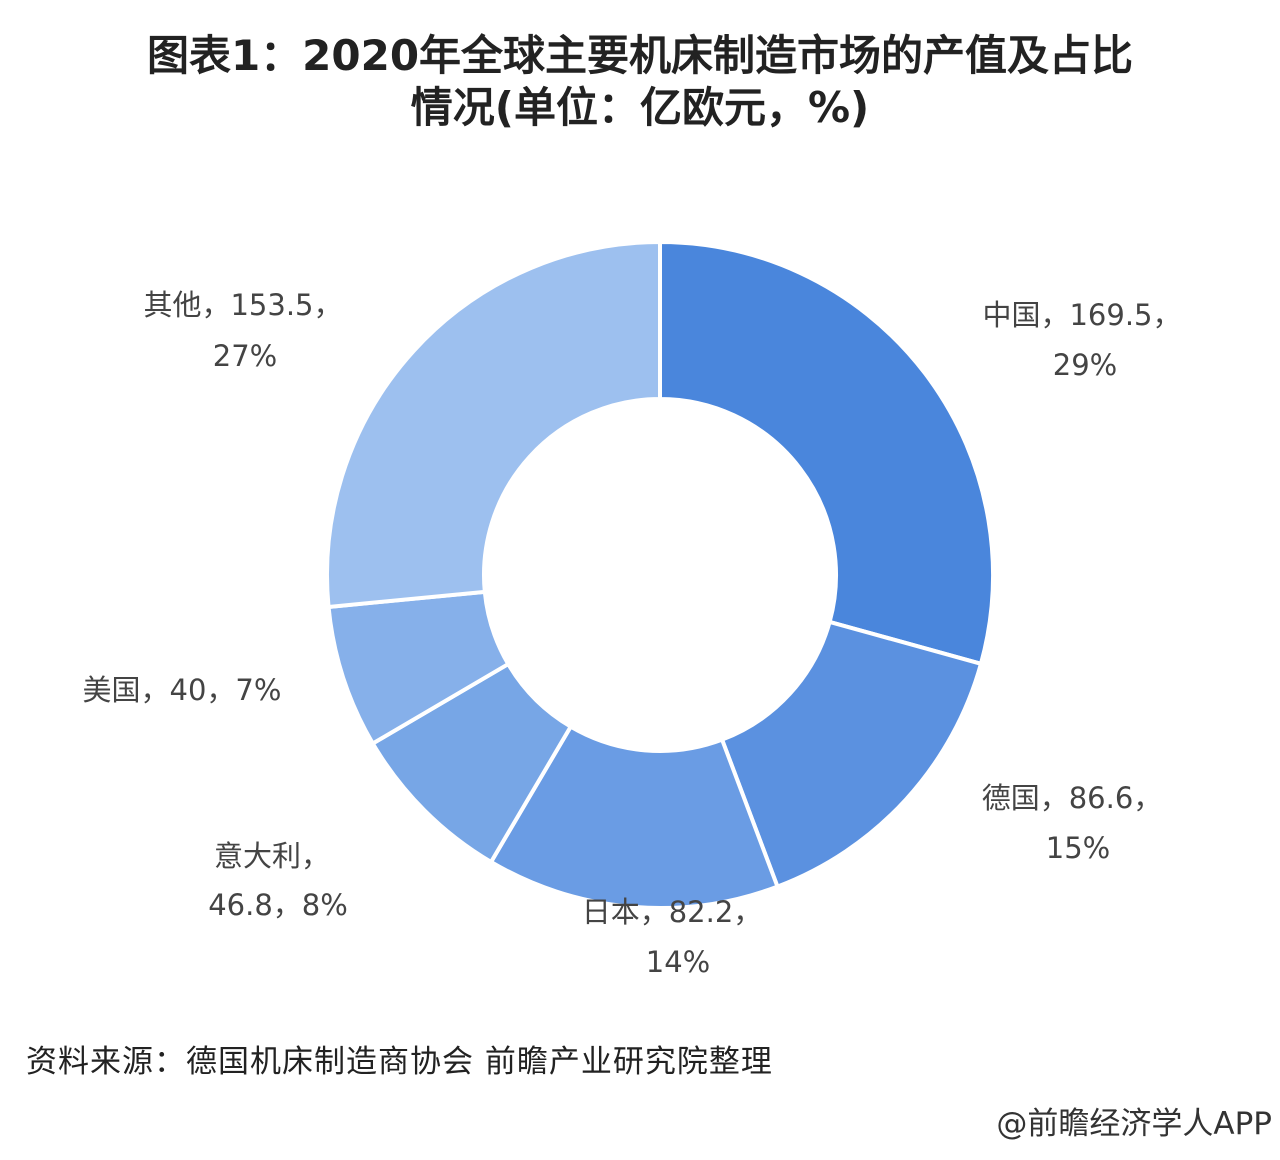  What do you see at coordinates (245, 356) in the screenshot?
I see `slice-label-5-2: 27%` at bounding box center [245, 356].